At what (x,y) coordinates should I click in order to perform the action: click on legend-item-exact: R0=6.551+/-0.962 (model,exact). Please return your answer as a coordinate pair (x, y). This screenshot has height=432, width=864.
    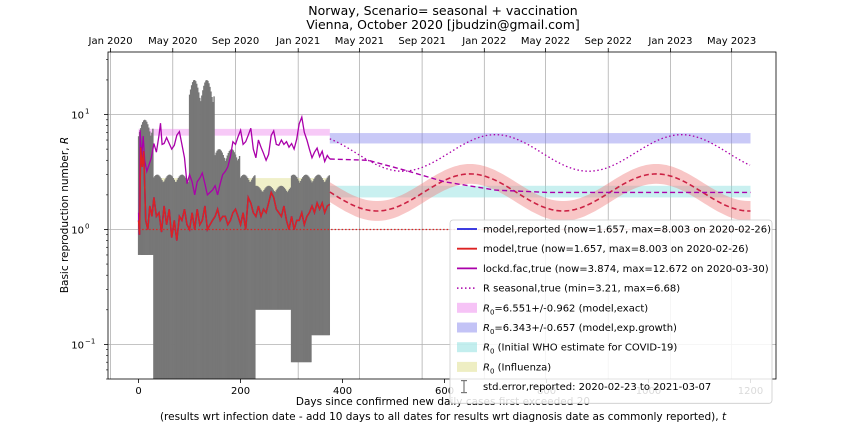
    Looking at the image, I should click on (552, 309).